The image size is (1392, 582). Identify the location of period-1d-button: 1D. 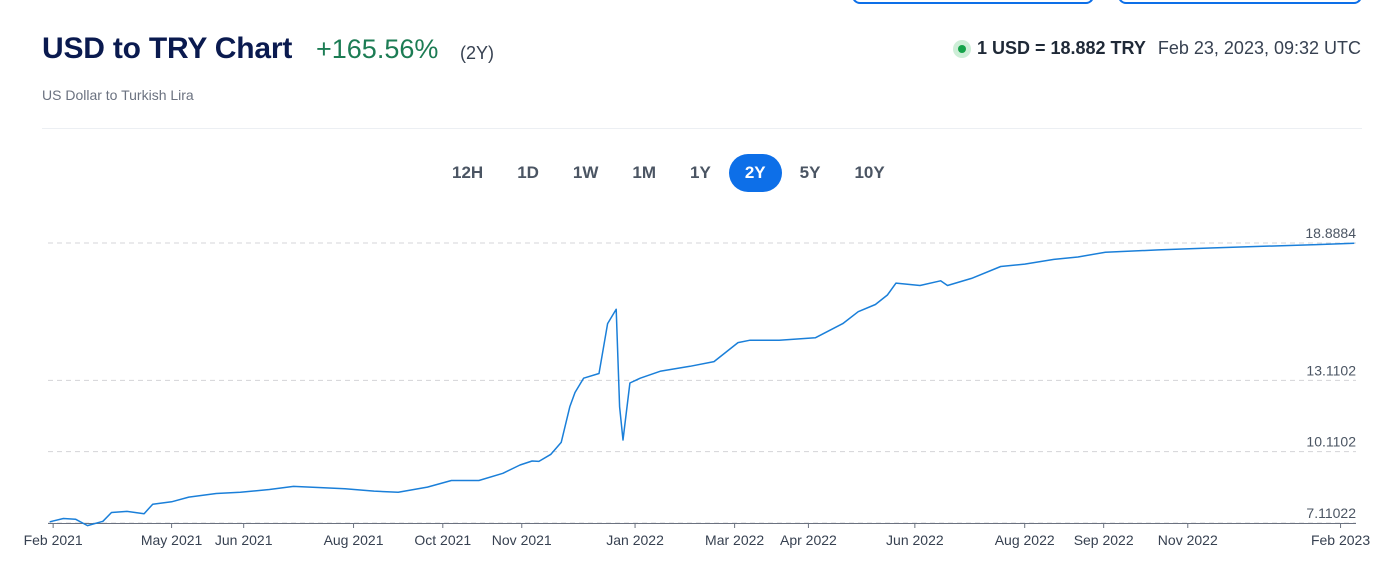
(528, 172).